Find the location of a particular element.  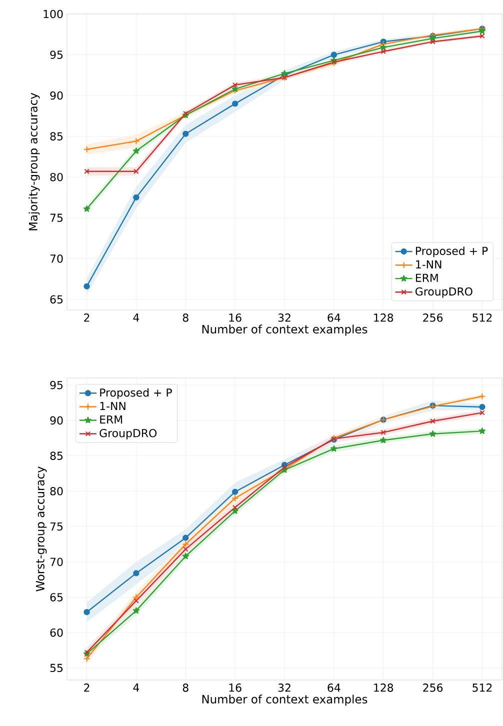

y-tick-label: 60 is located at coordinates (56, 632).